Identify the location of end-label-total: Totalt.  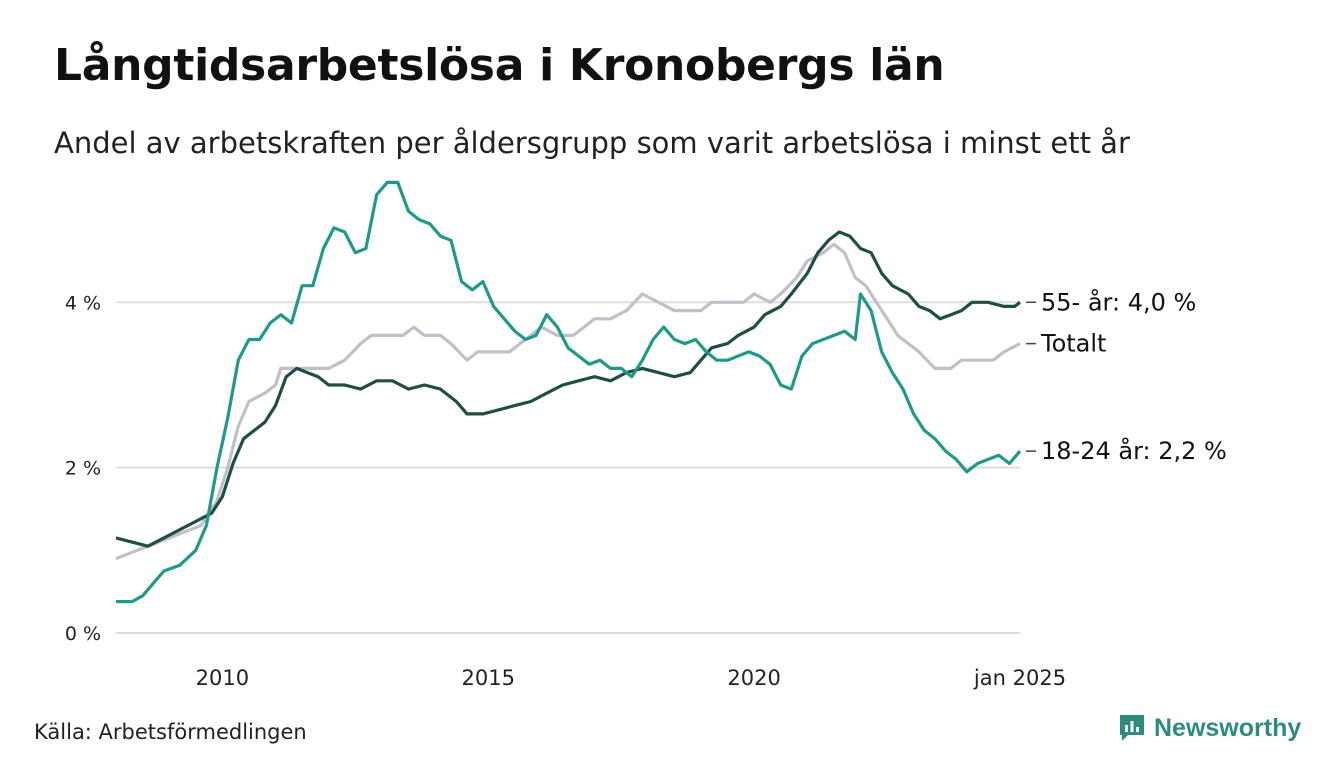
(1073, 344).